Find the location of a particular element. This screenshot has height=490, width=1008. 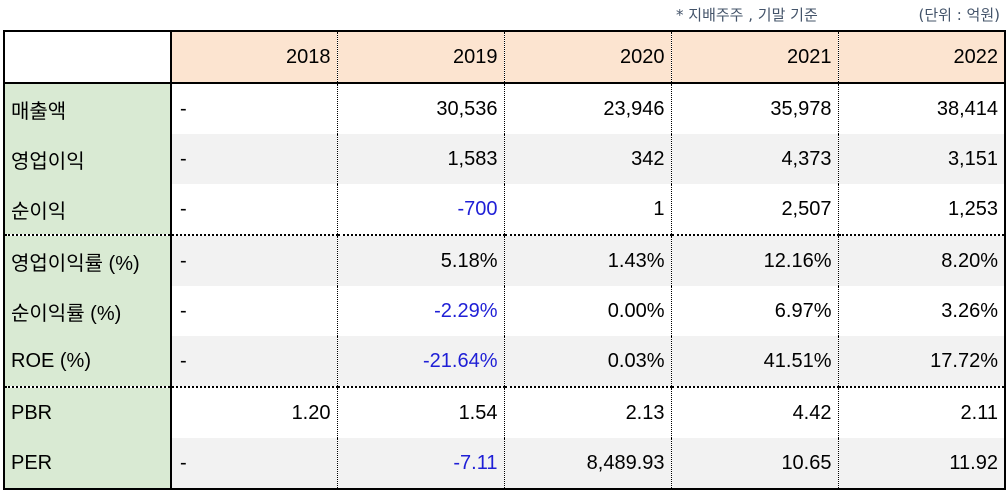

data-cell: 2.11 is located at coordinates (922, 412).